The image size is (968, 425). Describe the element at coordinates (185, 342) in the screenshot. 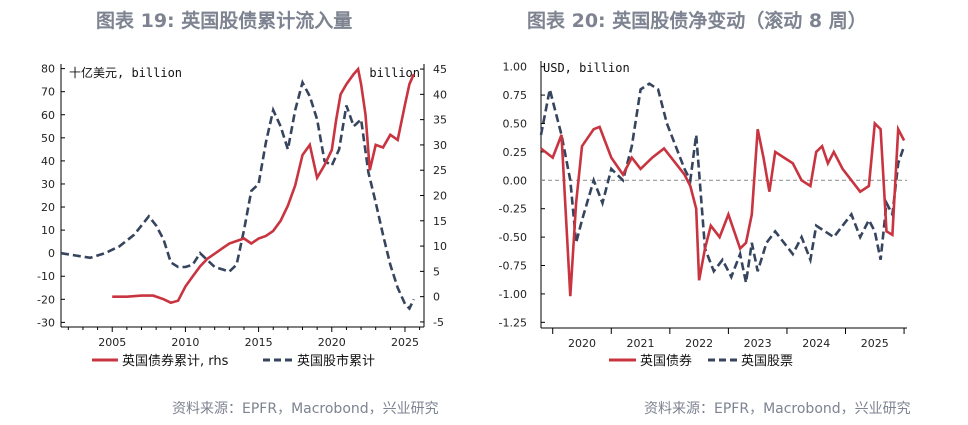

I see `x-tick-label: 2010` at that location.